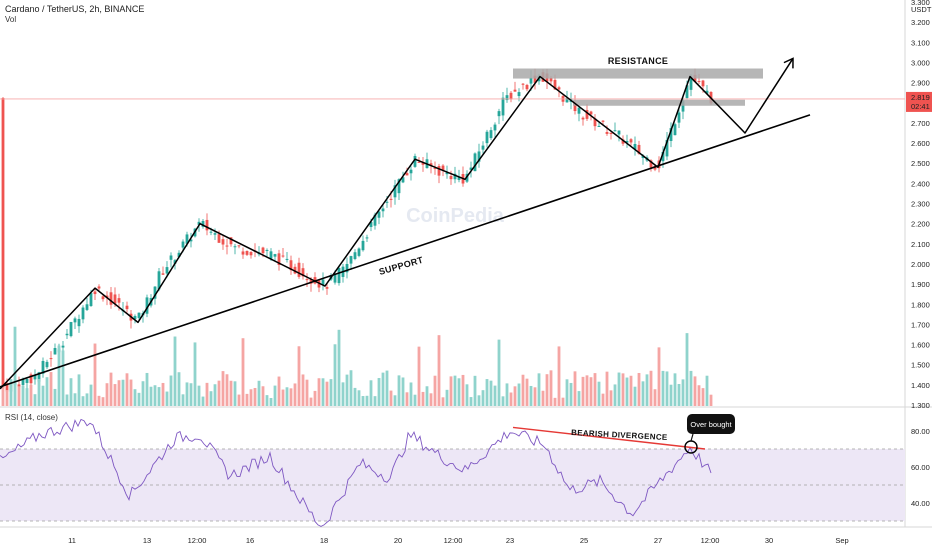  What do you see at coordinates (510, 540) in the screenshot?
I see `time-tick-label: 23` at bounding box center [510, 540].